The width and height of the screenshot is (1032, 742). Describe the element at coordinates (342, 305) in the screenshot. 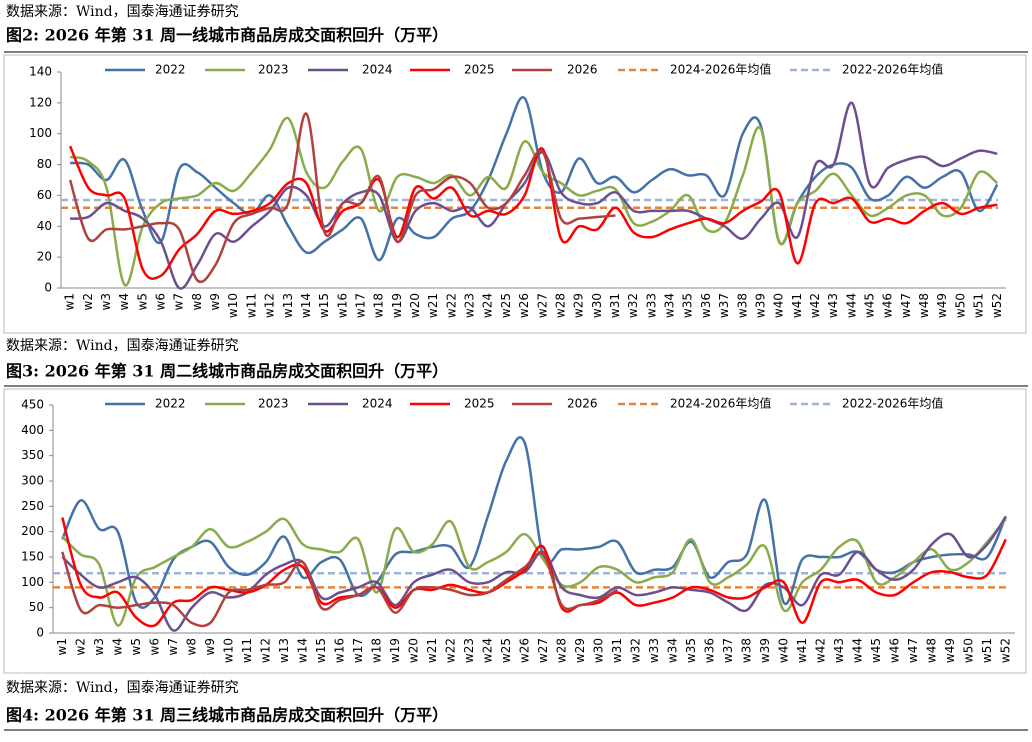

I see `x-tick-label: w16` at that location.